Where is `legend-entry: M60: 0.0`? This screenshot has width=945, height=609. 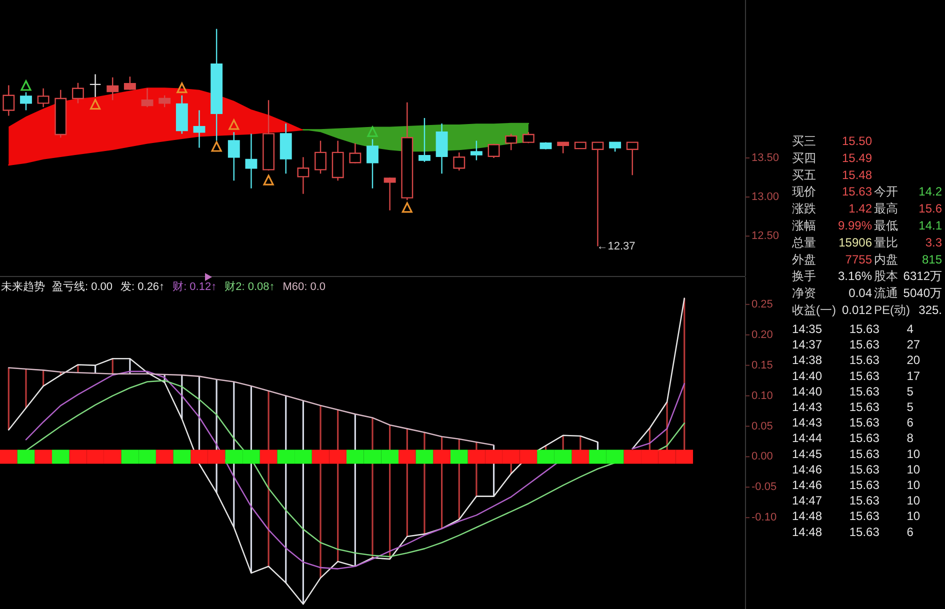
legend-entry: M60: 0.0 is located at coordinates (304, 287).